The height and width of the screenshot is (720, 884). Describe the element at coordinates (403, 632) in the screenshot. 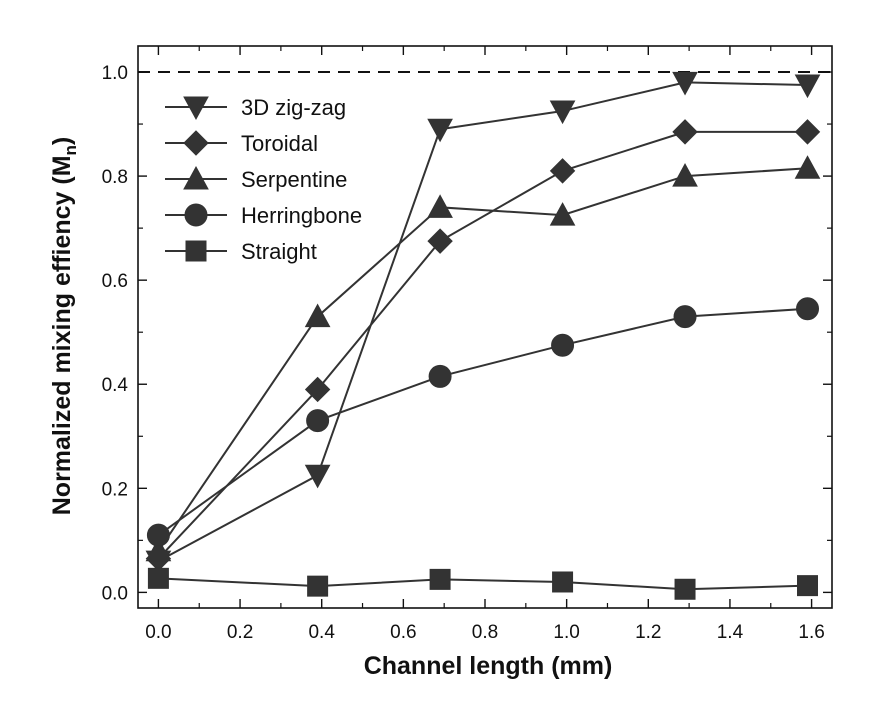

I see `x-tick-label: 0.6` at that location.